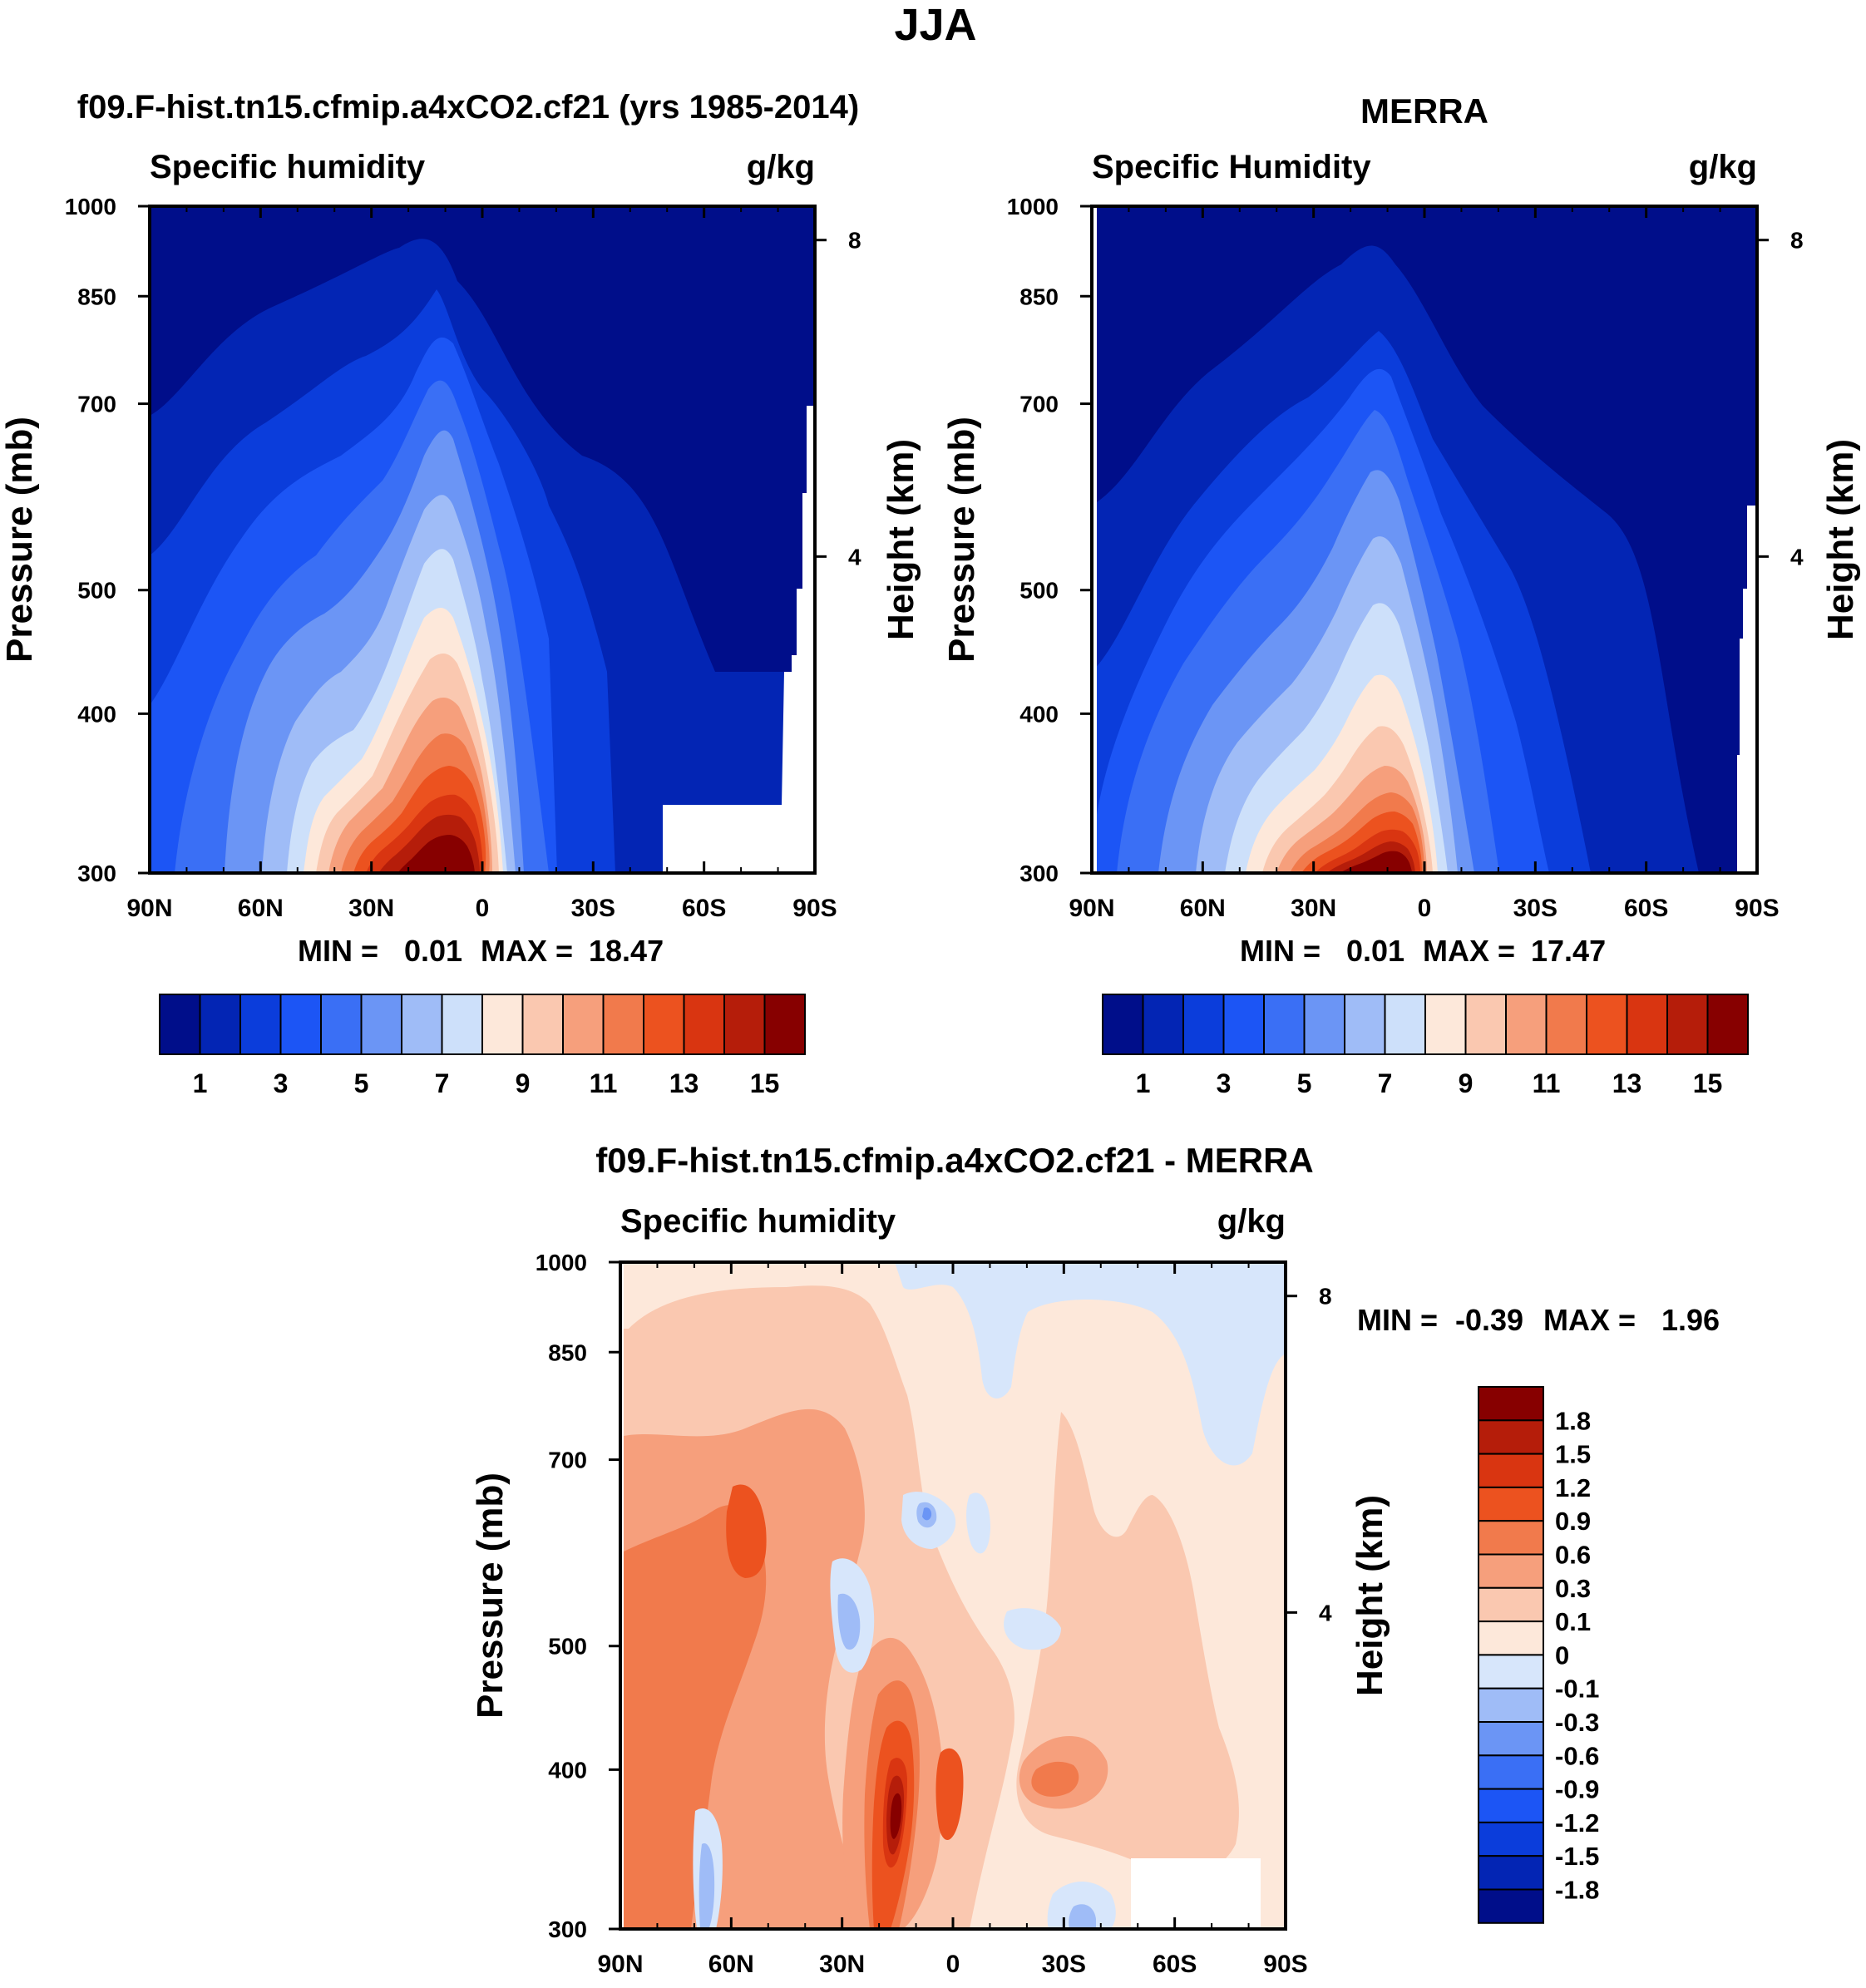  I want to click on y-tick-label: 400, so click(567, 1770).